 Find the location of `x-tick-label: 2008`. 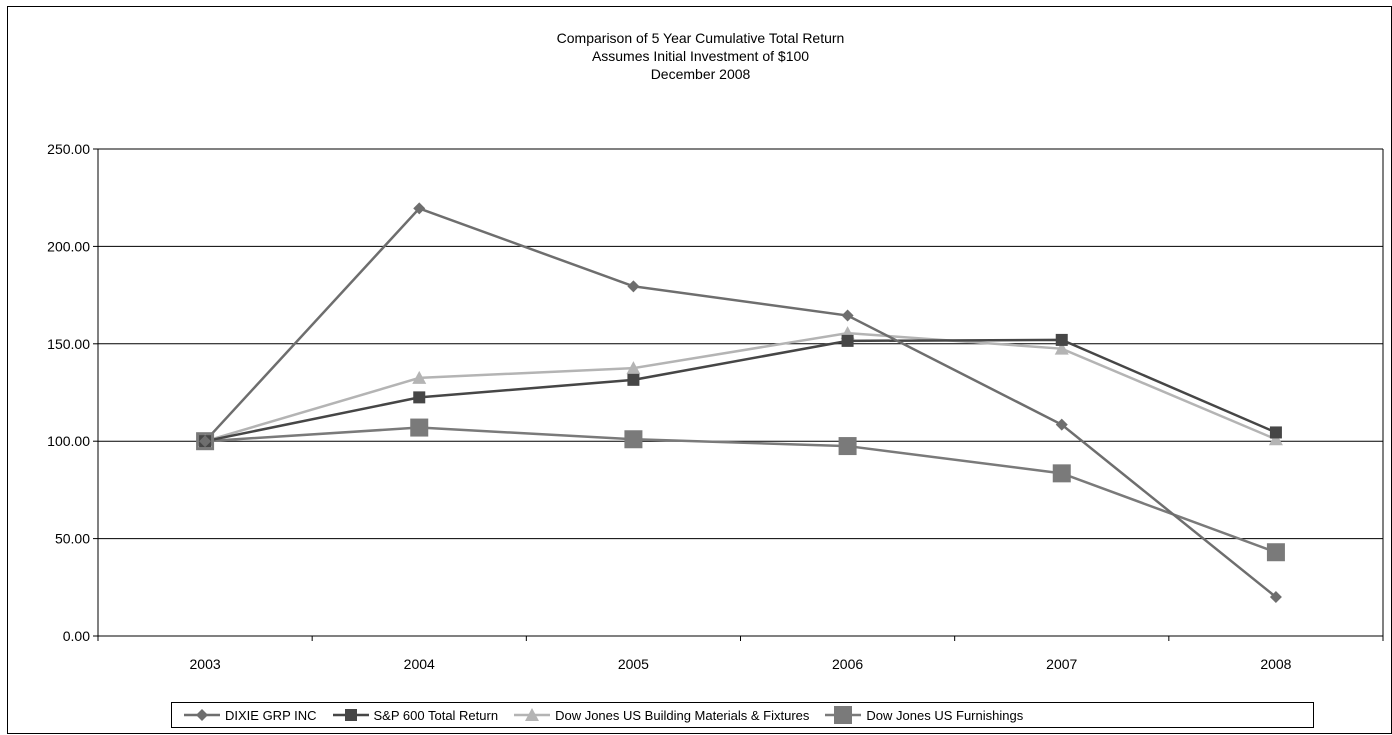

x-tick-label: 2008 is located at coordinates (1275, 664).